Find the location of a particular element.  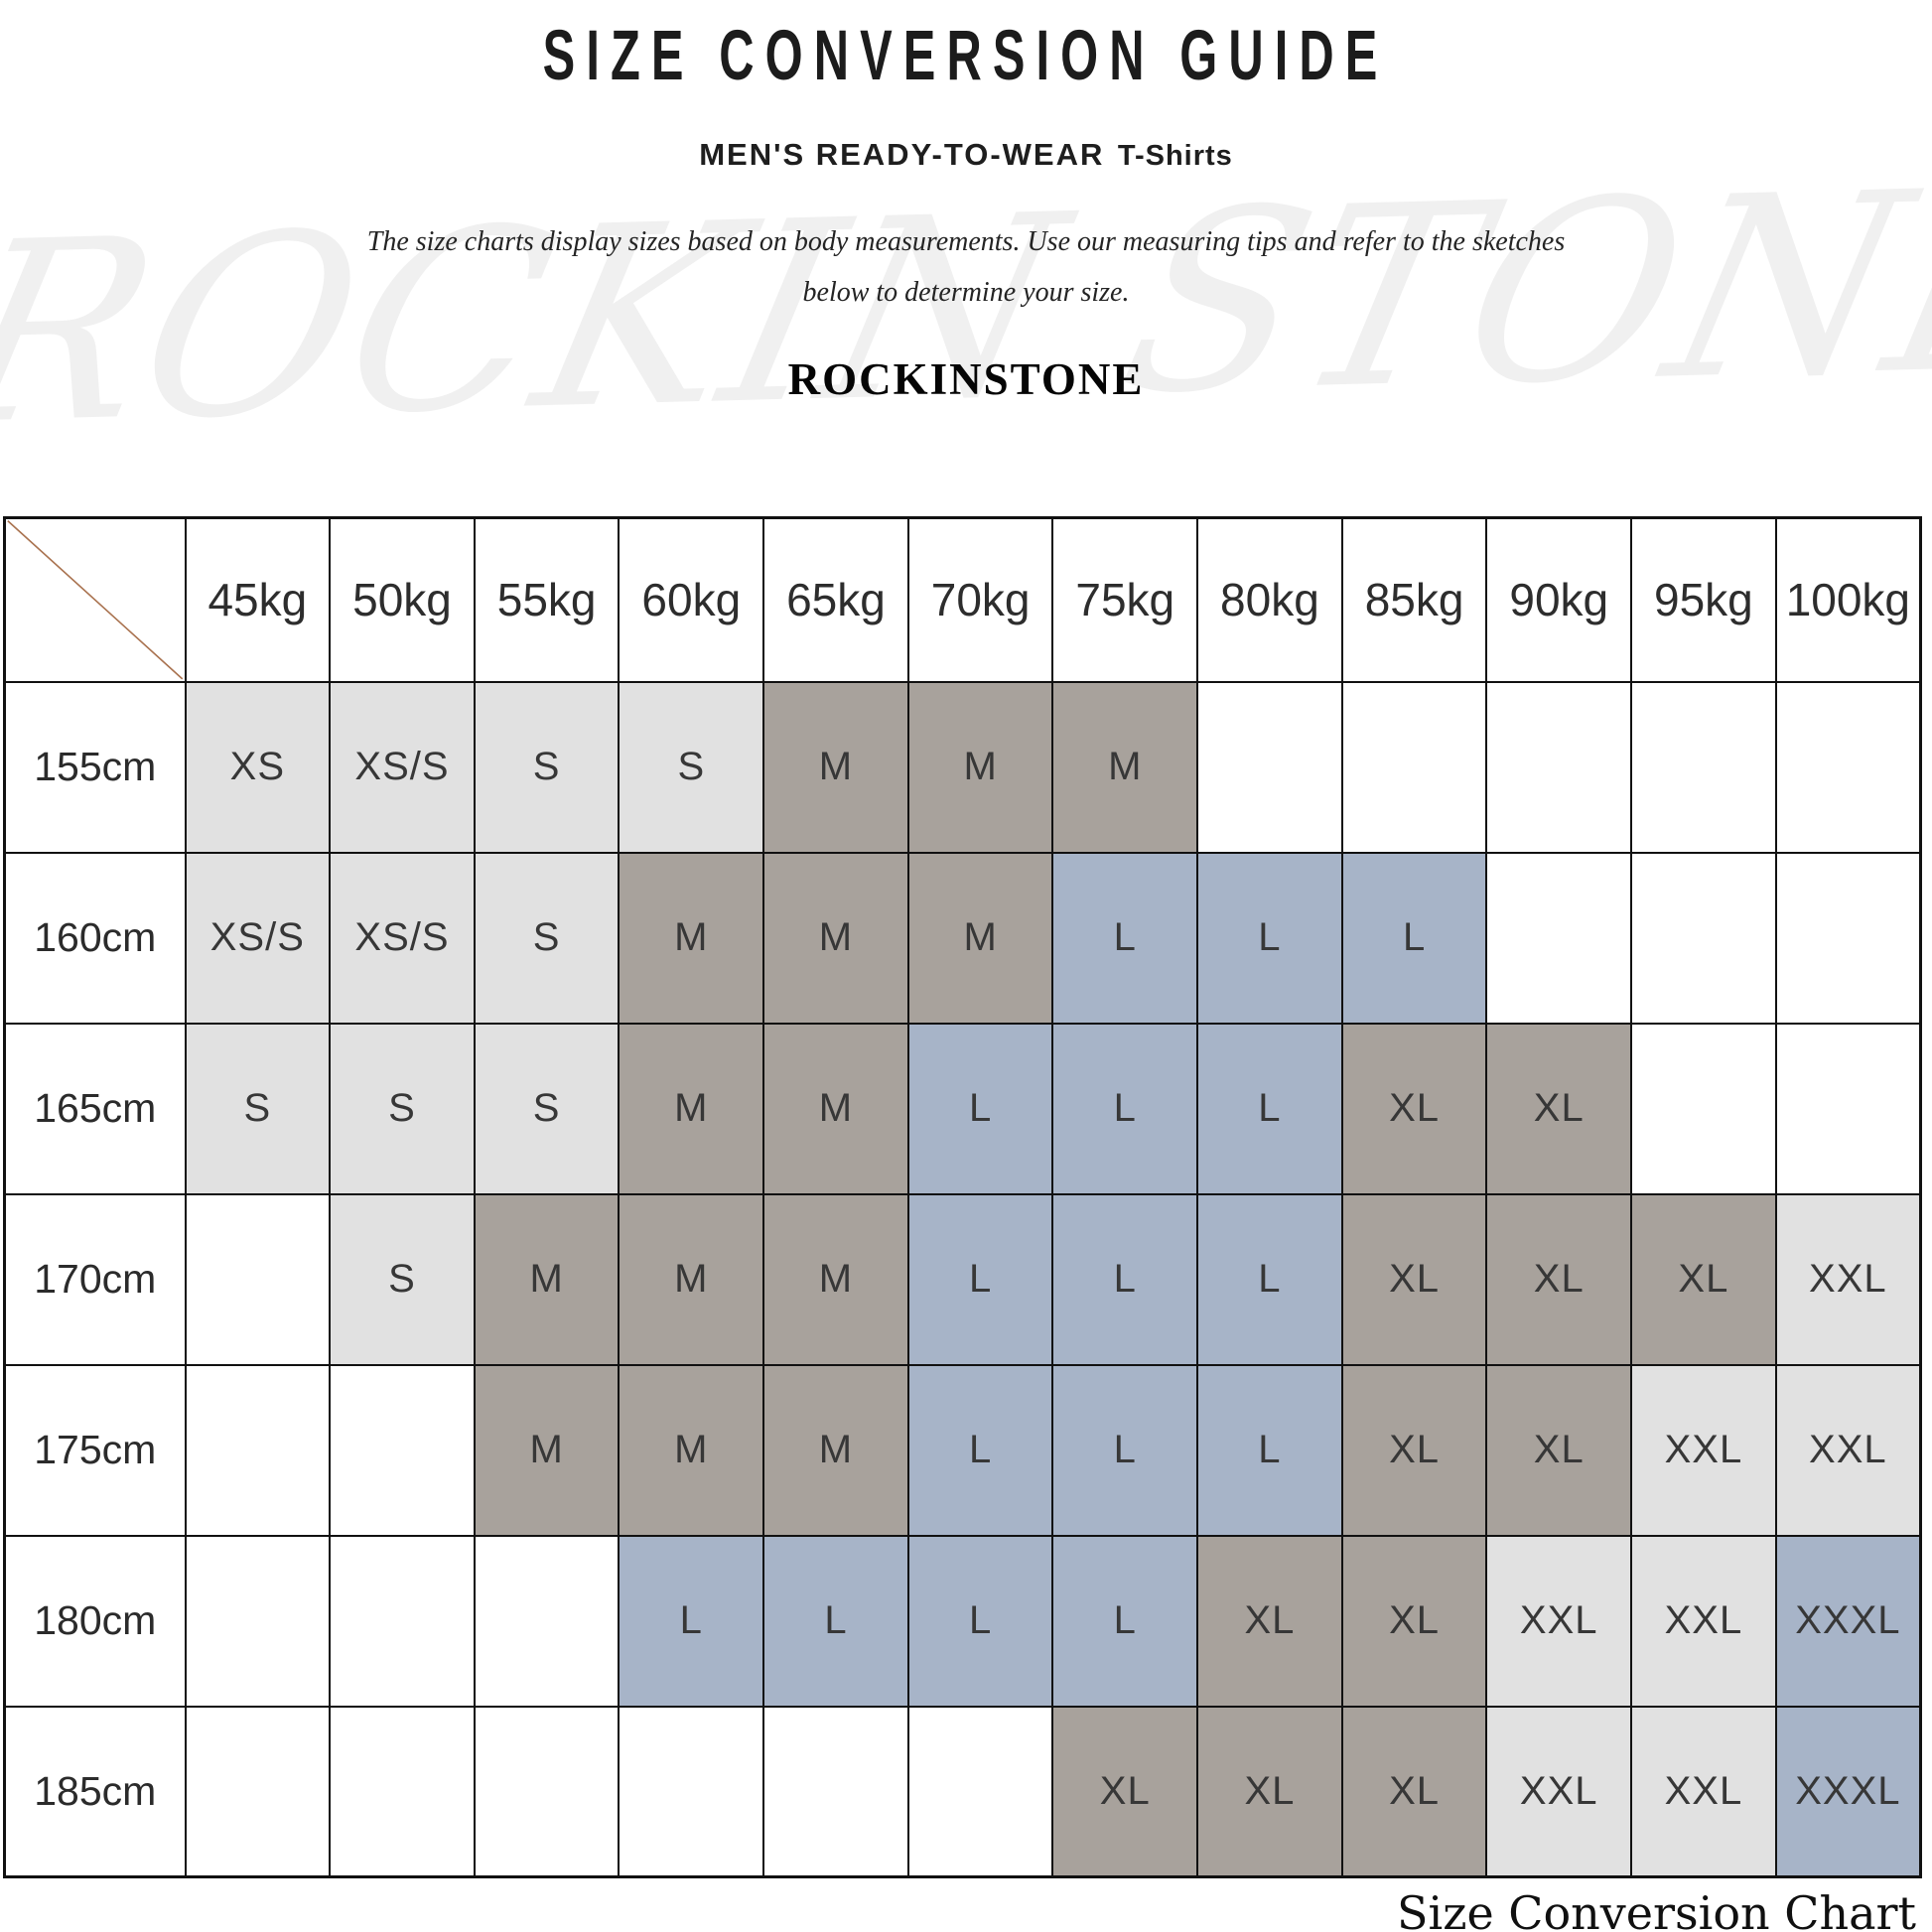

weight-header-95kg: 95kg is located at coordinates (1703, 599).